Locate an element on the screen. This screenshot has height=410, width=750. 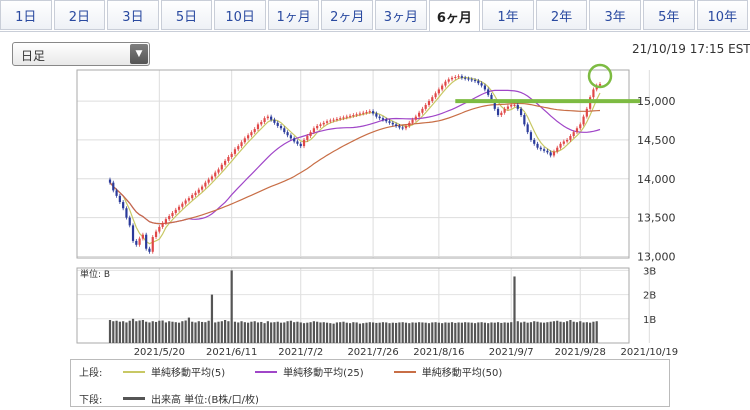
ma25-label: 単純移動平均(25) is located at coordinates (323, 373).